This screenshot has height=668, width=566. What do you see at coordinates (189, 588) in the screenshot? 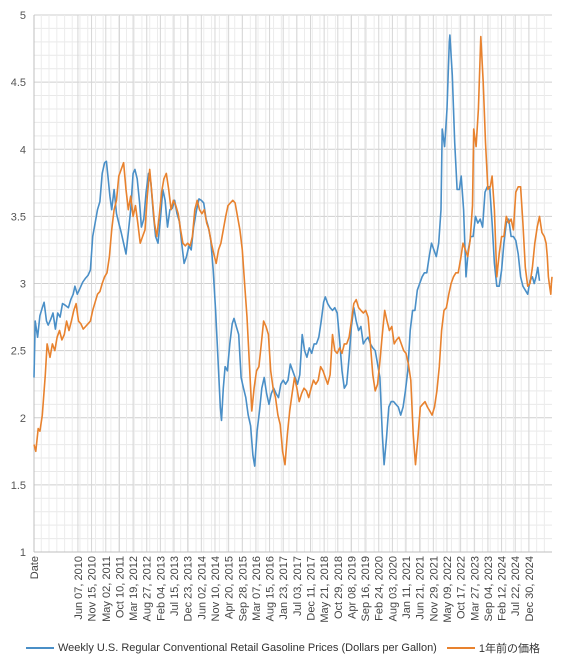
I see `x-tick-label: Dec 23, 2013` at bounding box center [189, 588].